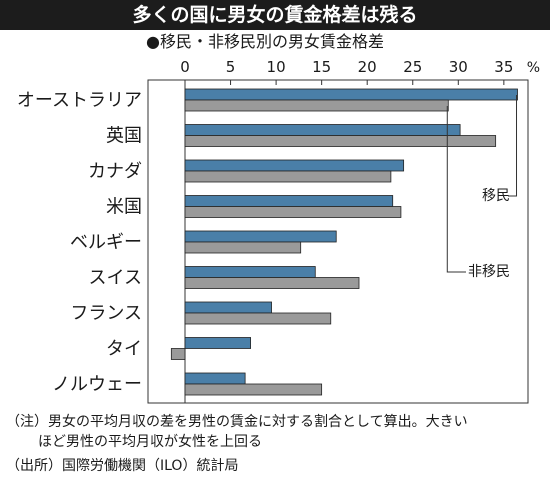 The height and width of the screenshot is (482, 550). I want to click on x-tick-label: 5, so click(231, 67).